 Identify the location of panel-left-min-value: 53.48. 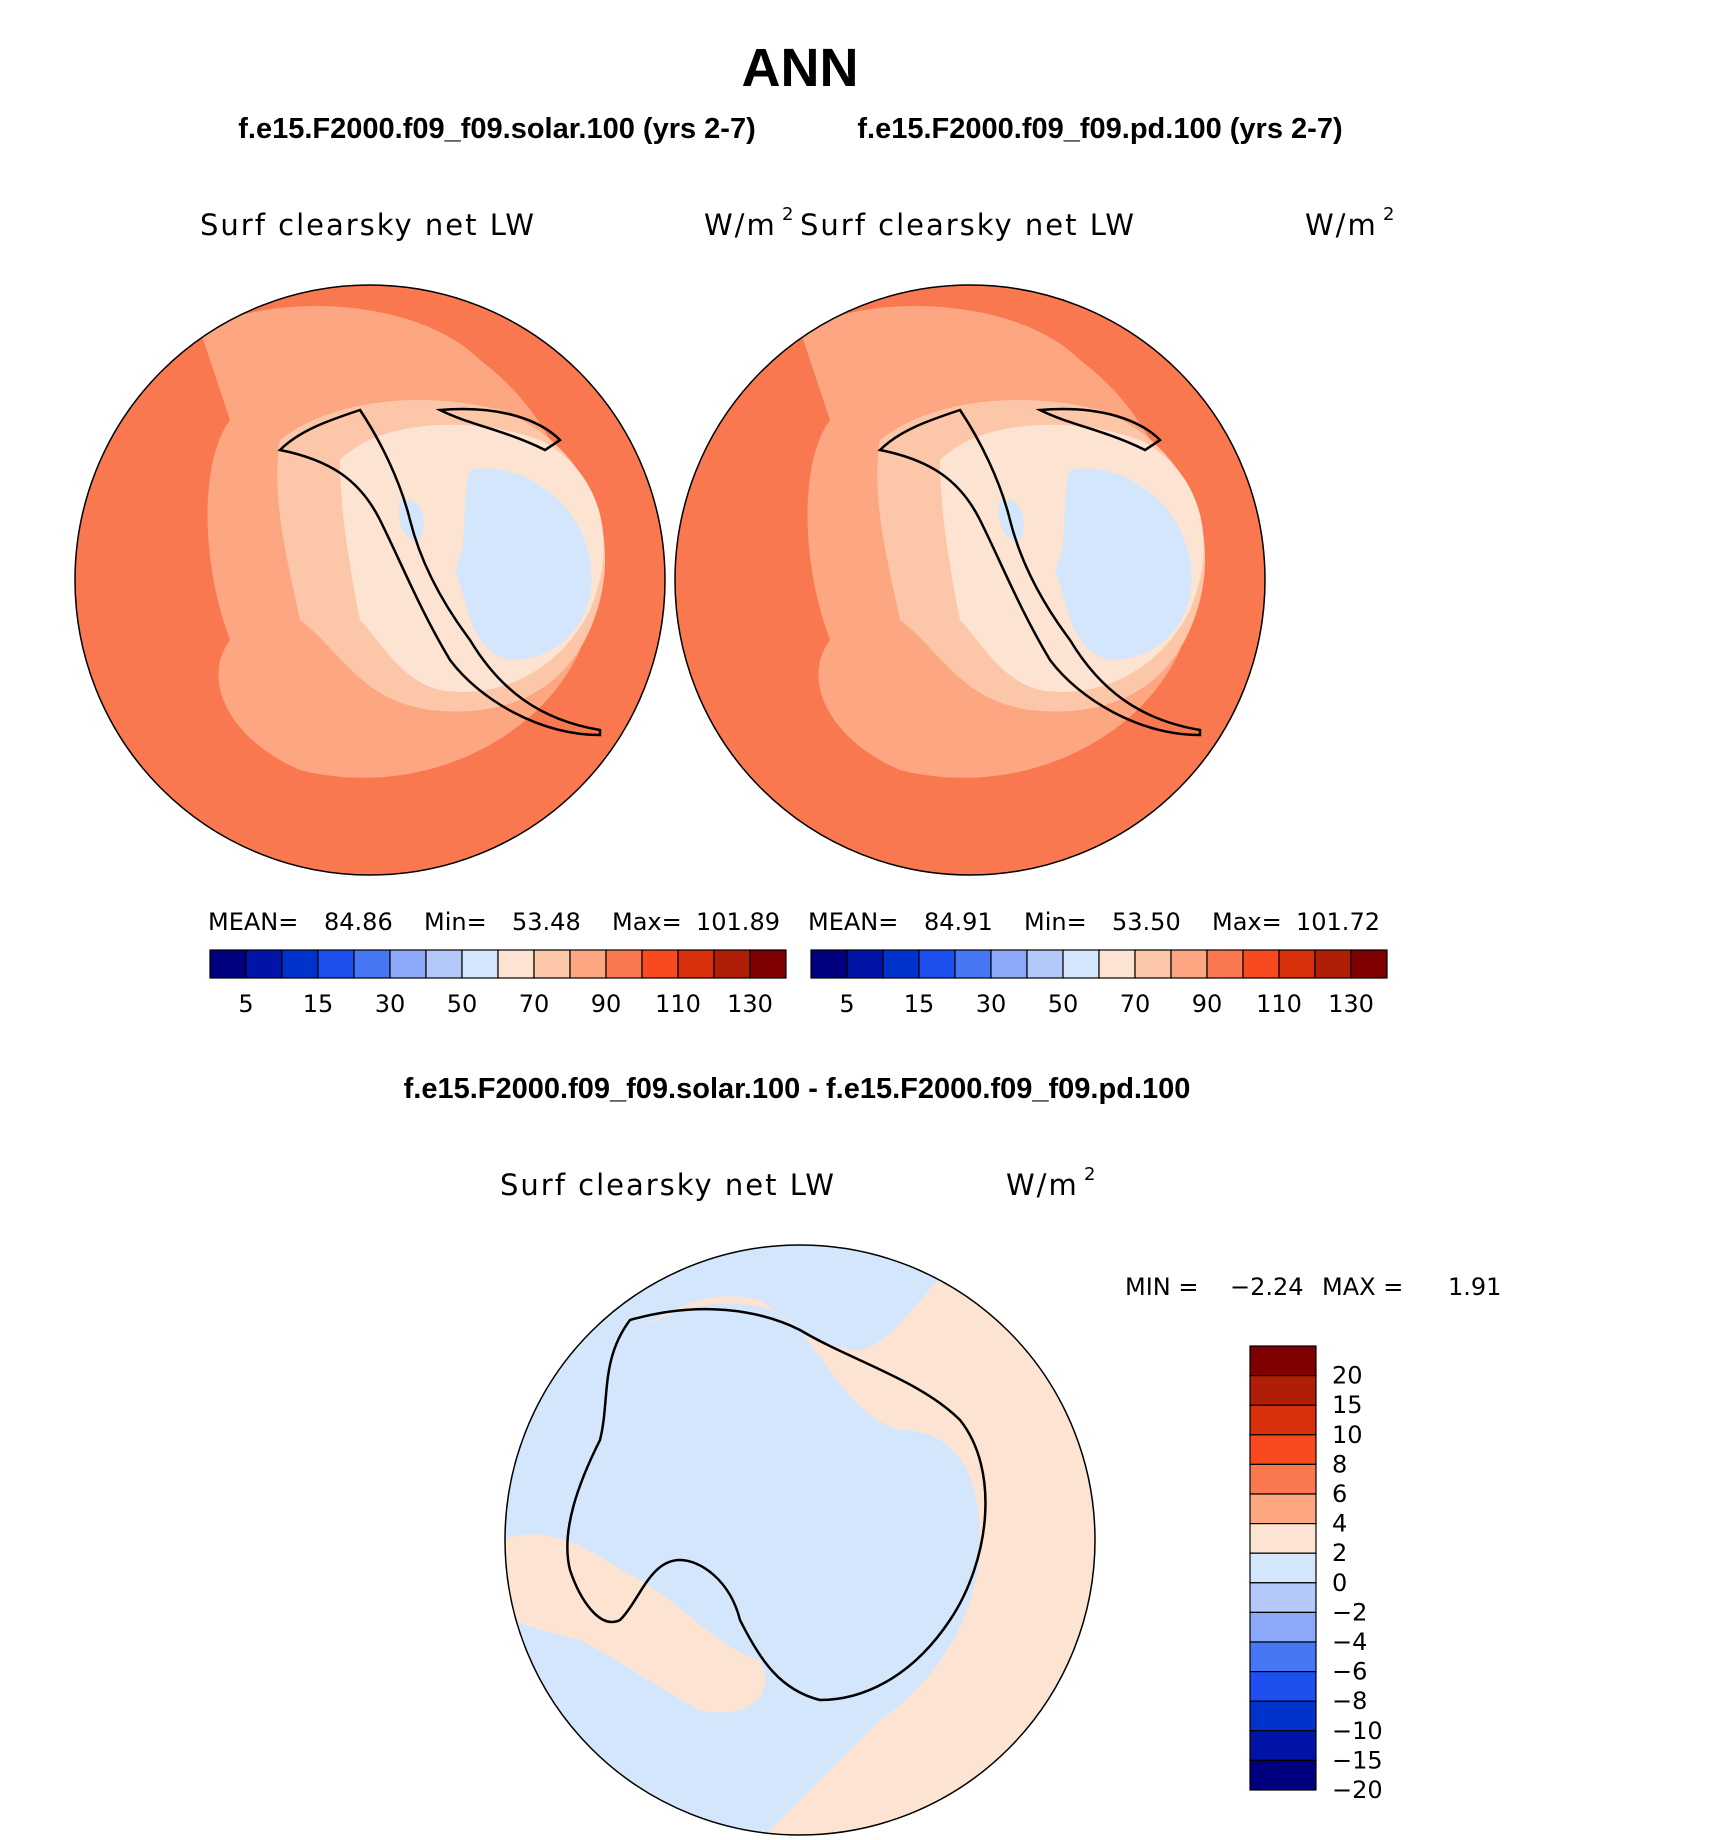
(546, 922).